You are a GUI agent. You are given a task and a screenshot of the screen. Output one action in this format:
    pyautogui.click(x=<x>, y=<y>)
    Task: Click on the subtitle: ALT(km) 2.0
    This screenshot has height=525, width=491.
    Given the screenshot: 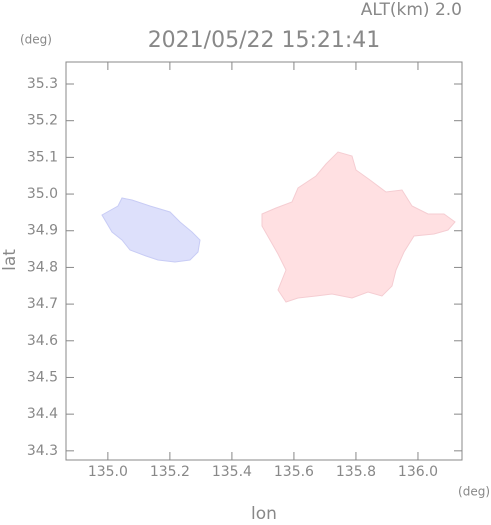 What is the action you would take?
    pyautogui.click(x=411, y=10)
    